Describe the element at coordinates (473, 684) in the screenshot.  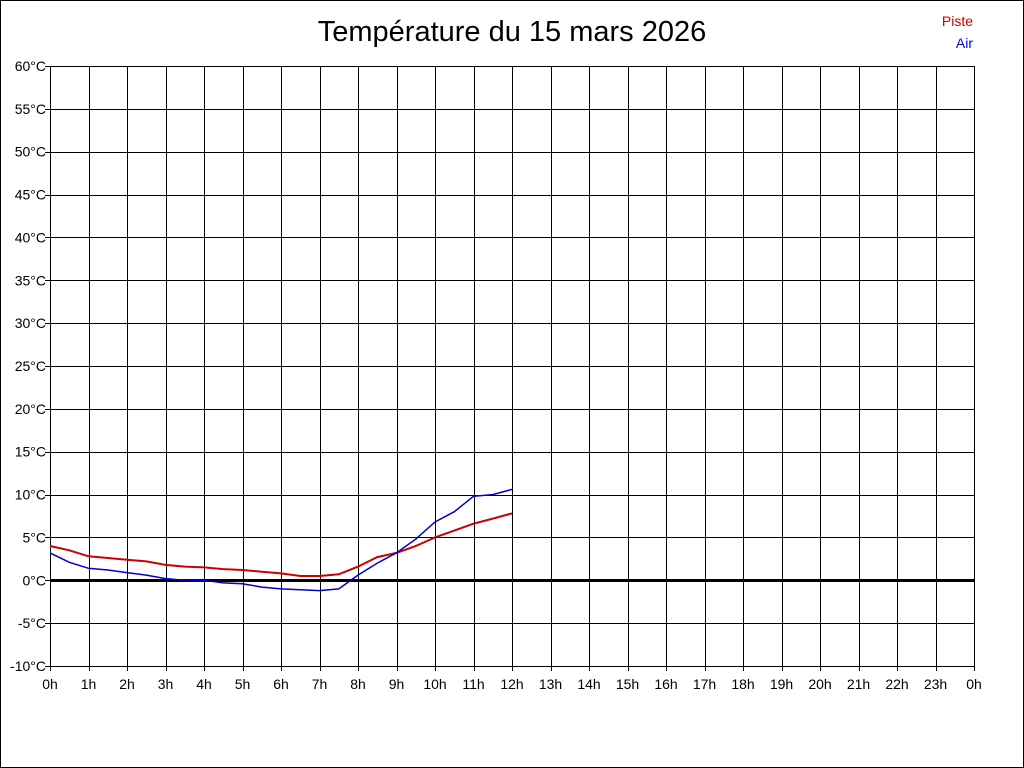
I see `x-tick-label: 11h` at that location.